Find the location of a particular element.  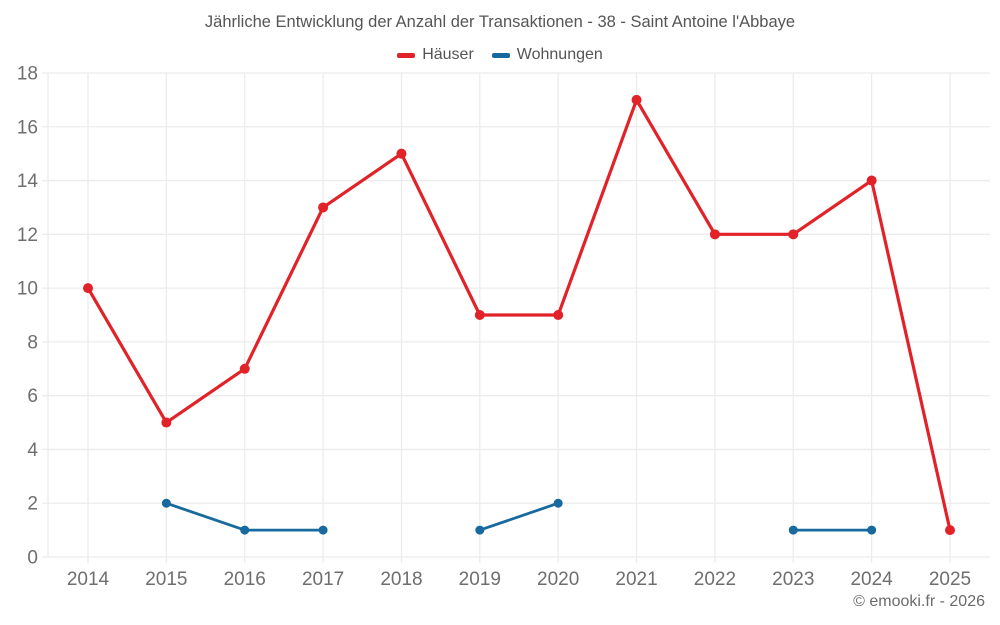

x-tick-label: 2023 is located at coordinates (793, 579).